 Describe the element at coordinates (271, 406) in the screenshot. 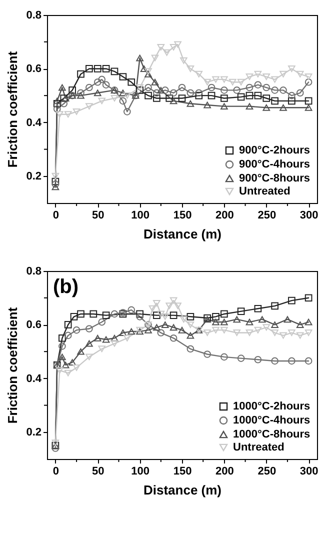

I see `legend-label: 1000°C-2hours` at that location.